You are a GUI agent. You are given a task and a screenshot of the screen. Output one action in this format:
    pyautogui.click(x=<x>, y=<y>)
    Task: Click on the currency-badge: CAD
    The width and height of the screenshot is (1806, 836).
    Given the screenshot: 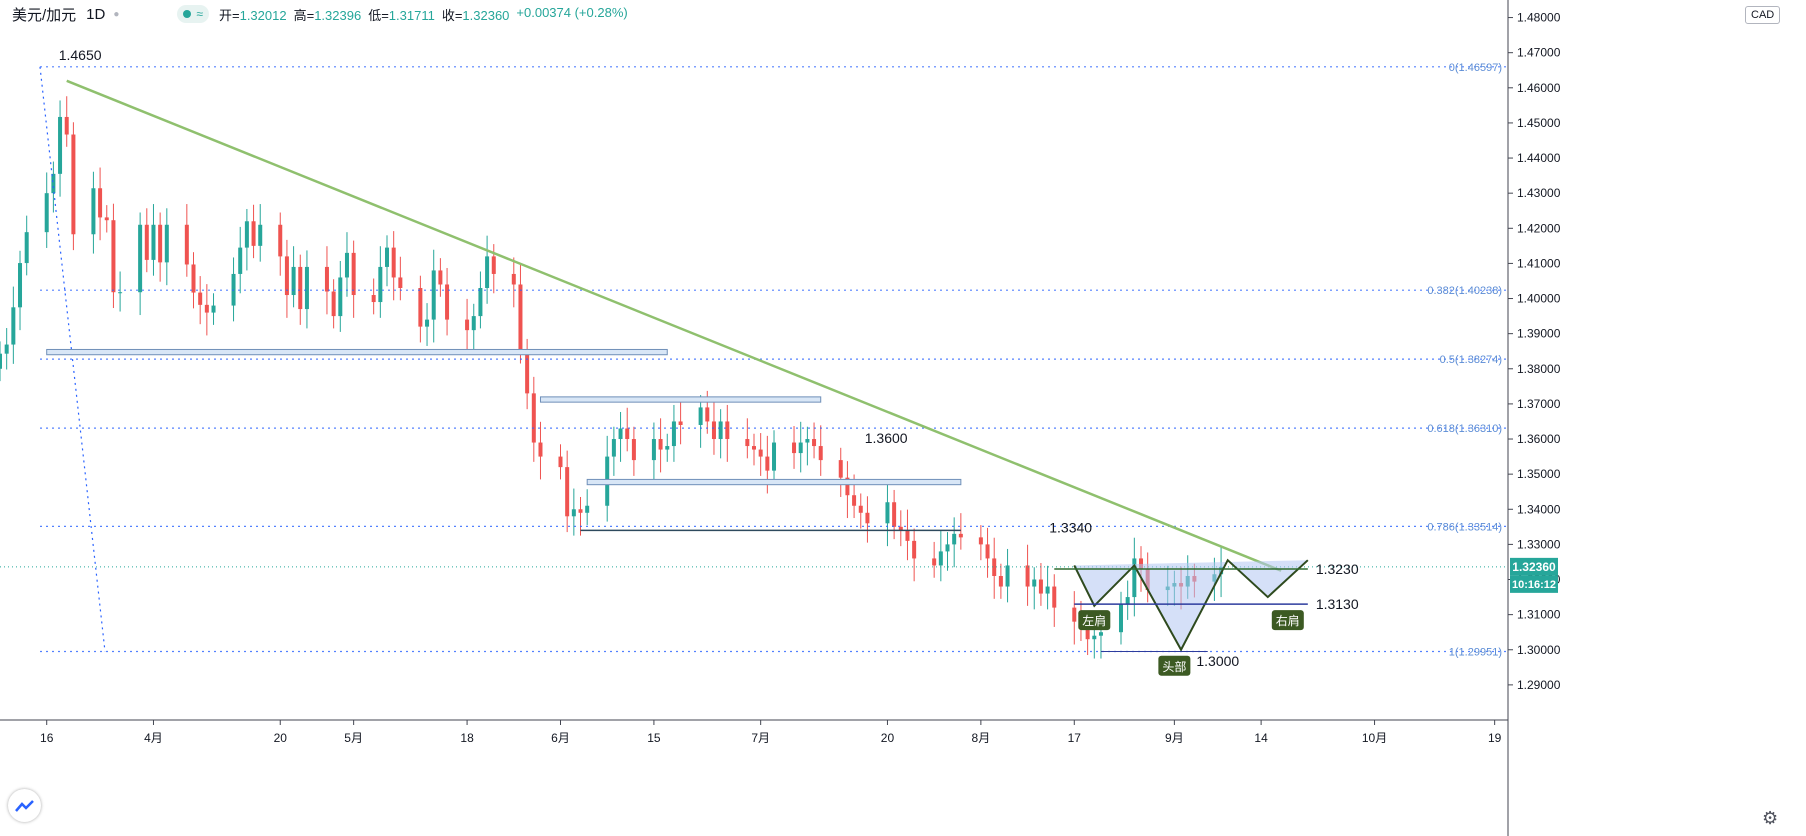 What is the action you would take?
    pyautogui.click(x=1763, y=15)
    